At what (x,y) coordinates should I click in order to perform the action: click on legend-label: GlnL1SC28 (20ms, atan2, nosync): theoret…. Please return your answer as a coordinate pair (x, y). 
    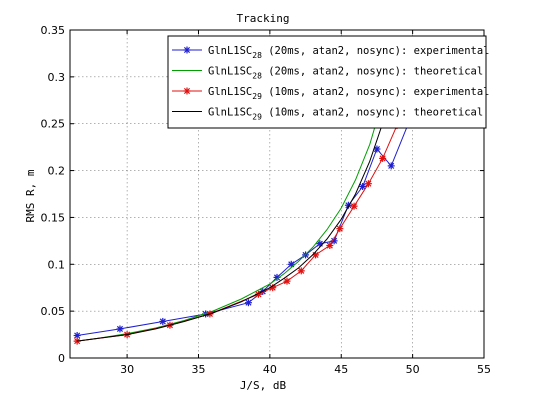
    Looking at the image, I should click on (345, 73).